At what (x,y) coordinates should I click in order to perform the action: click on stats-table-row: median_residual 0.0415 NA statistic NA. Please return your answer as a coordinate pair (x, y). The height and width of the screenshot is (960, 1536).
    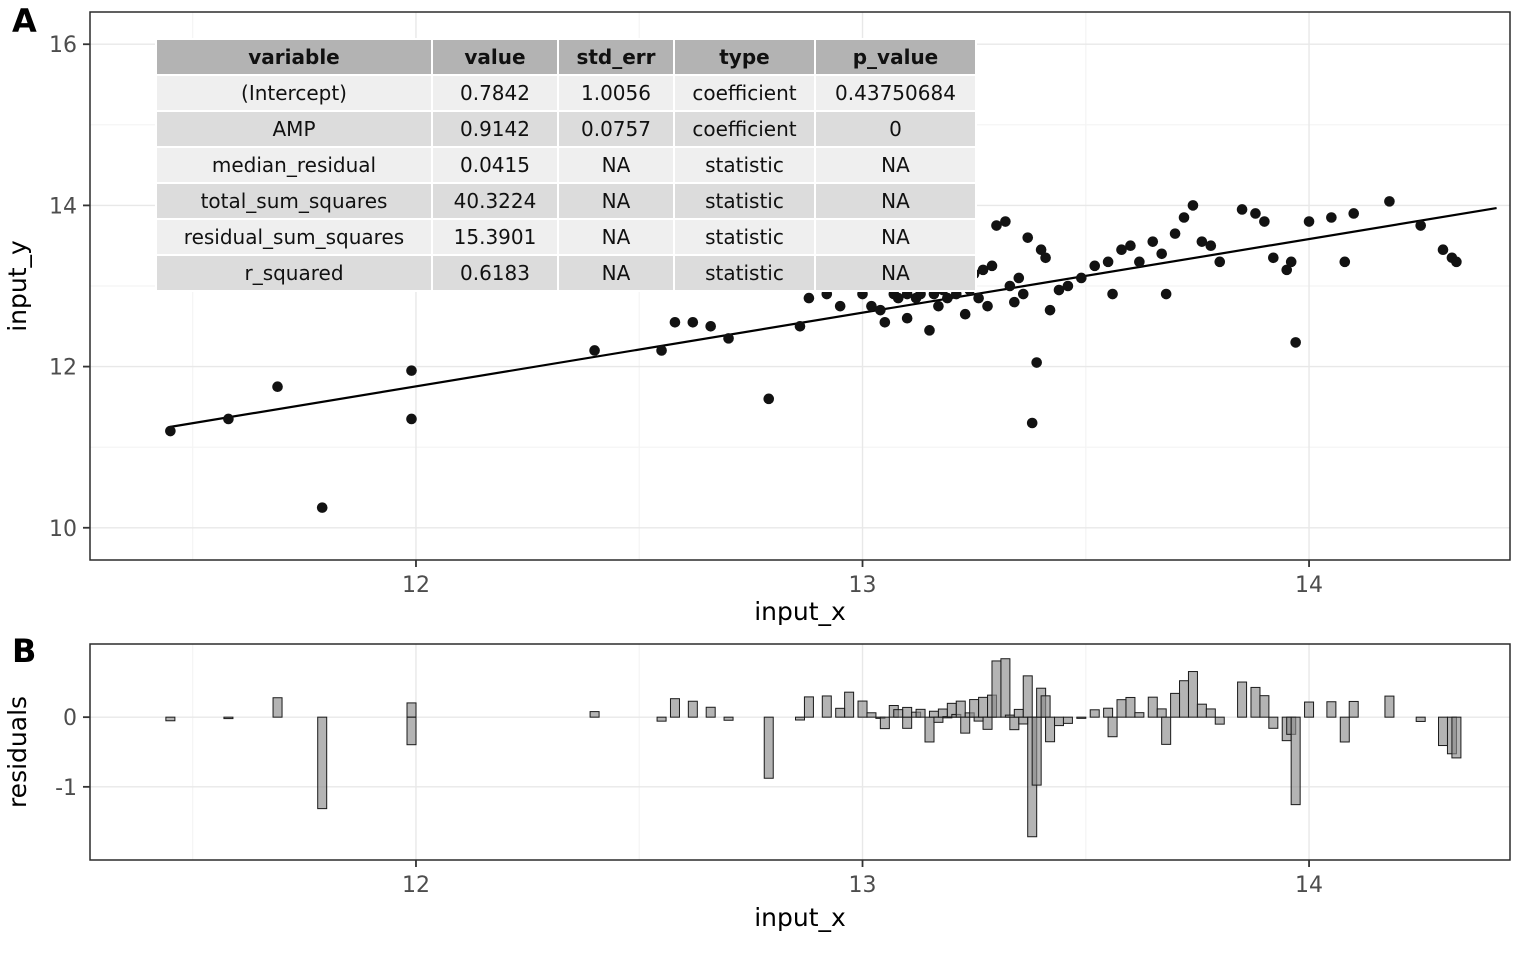
    Looking at the image, I should click on (566, 165).